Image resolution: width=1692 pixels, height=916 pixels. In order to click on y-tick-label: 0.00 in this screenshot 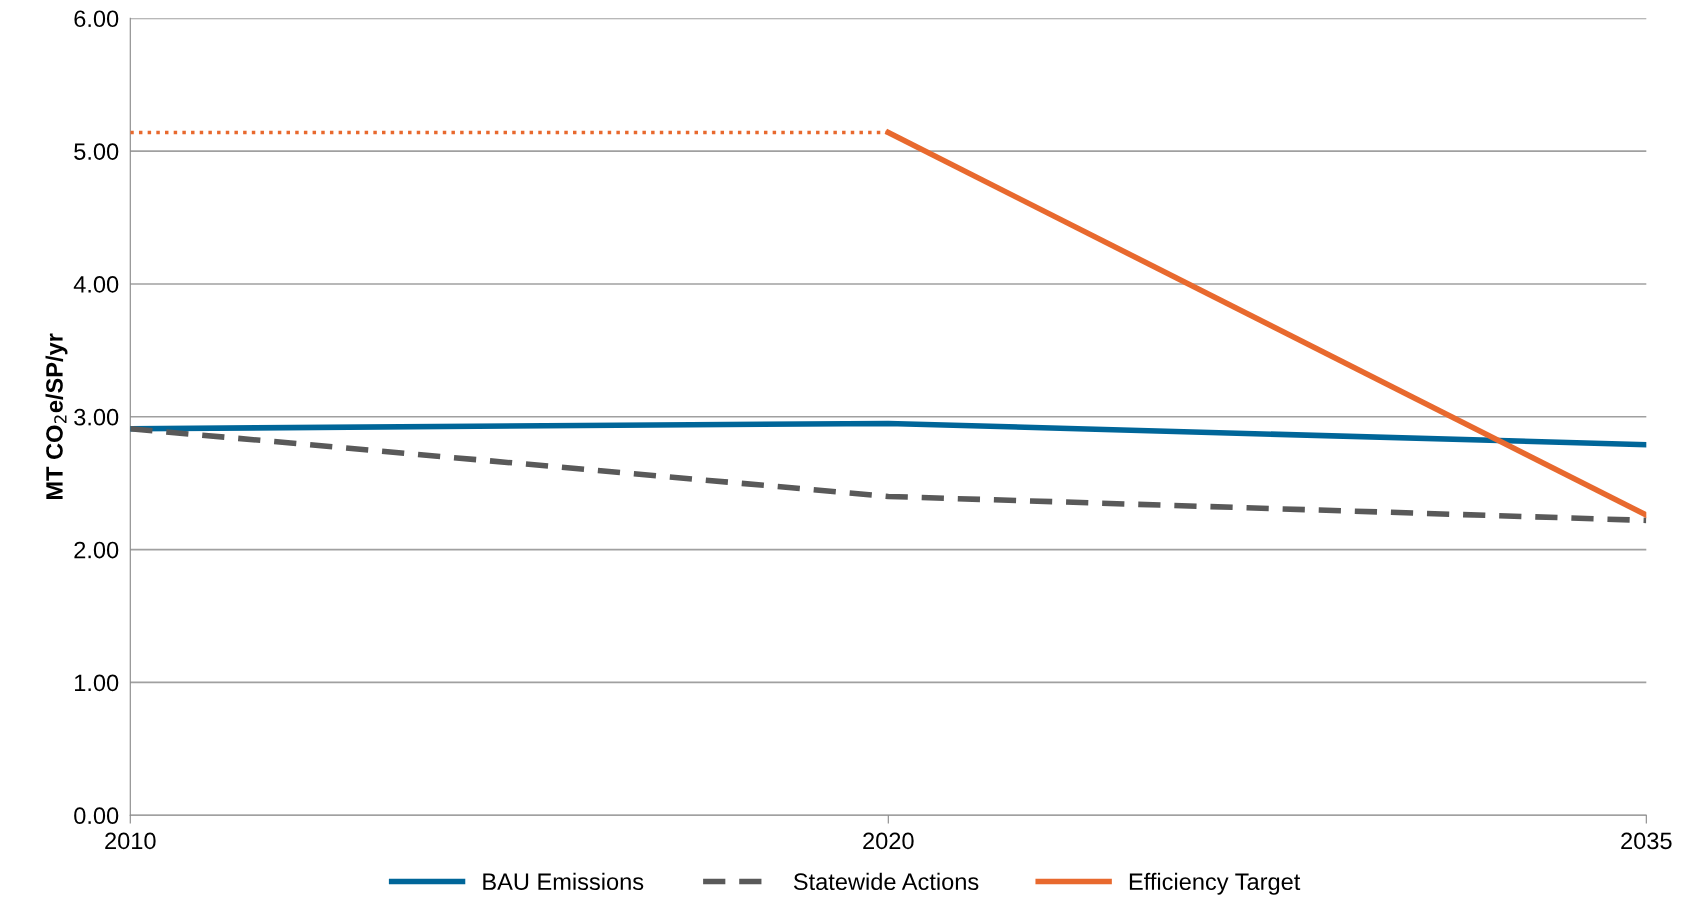, I will do `click(96, 816)`.